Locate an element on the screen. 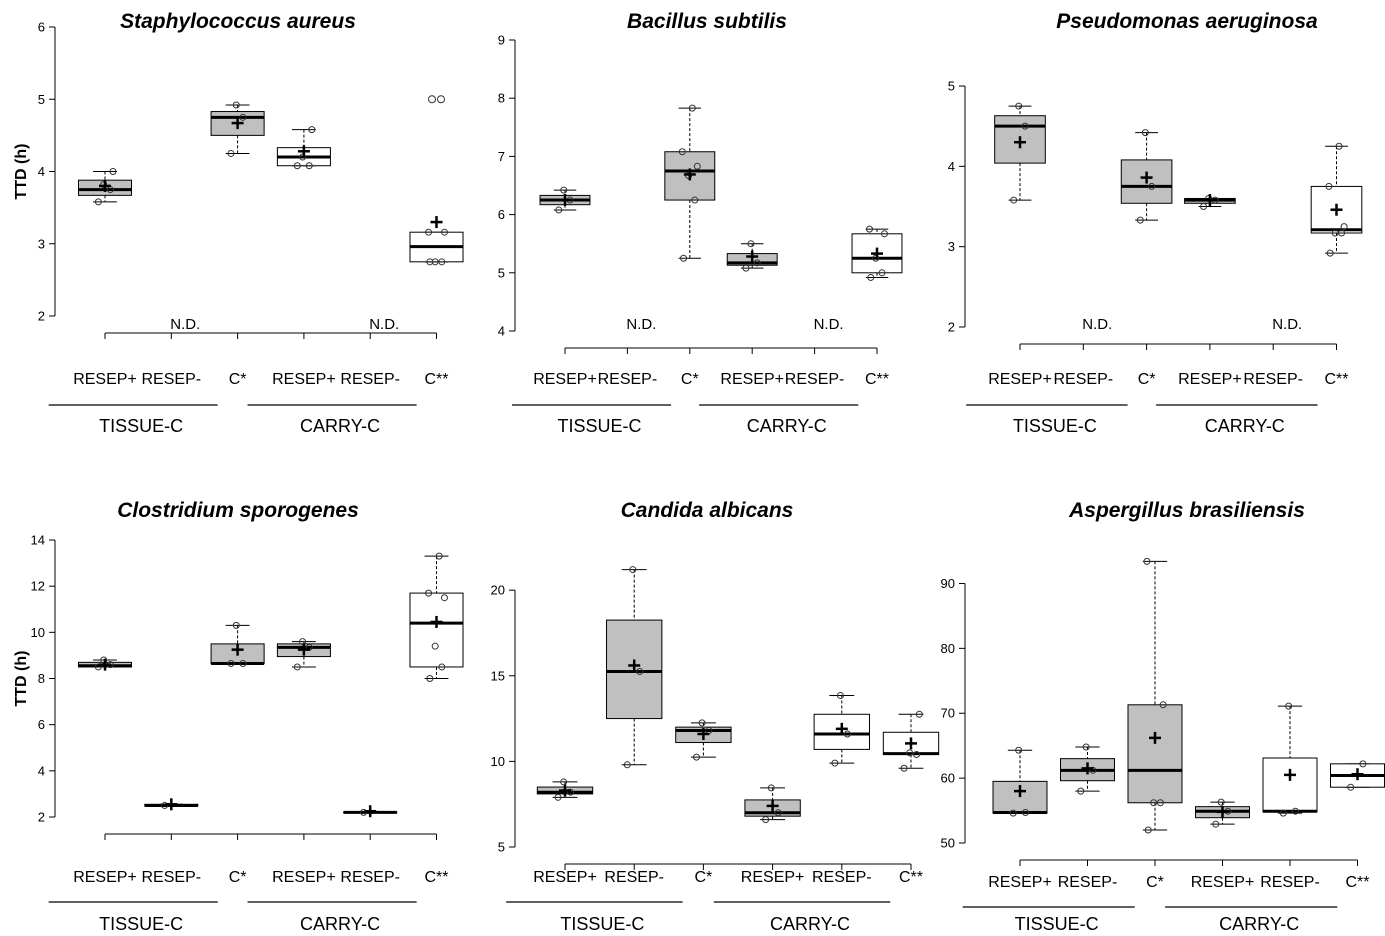  chart-title: Candida albicans is located at coordinates (707, 510).